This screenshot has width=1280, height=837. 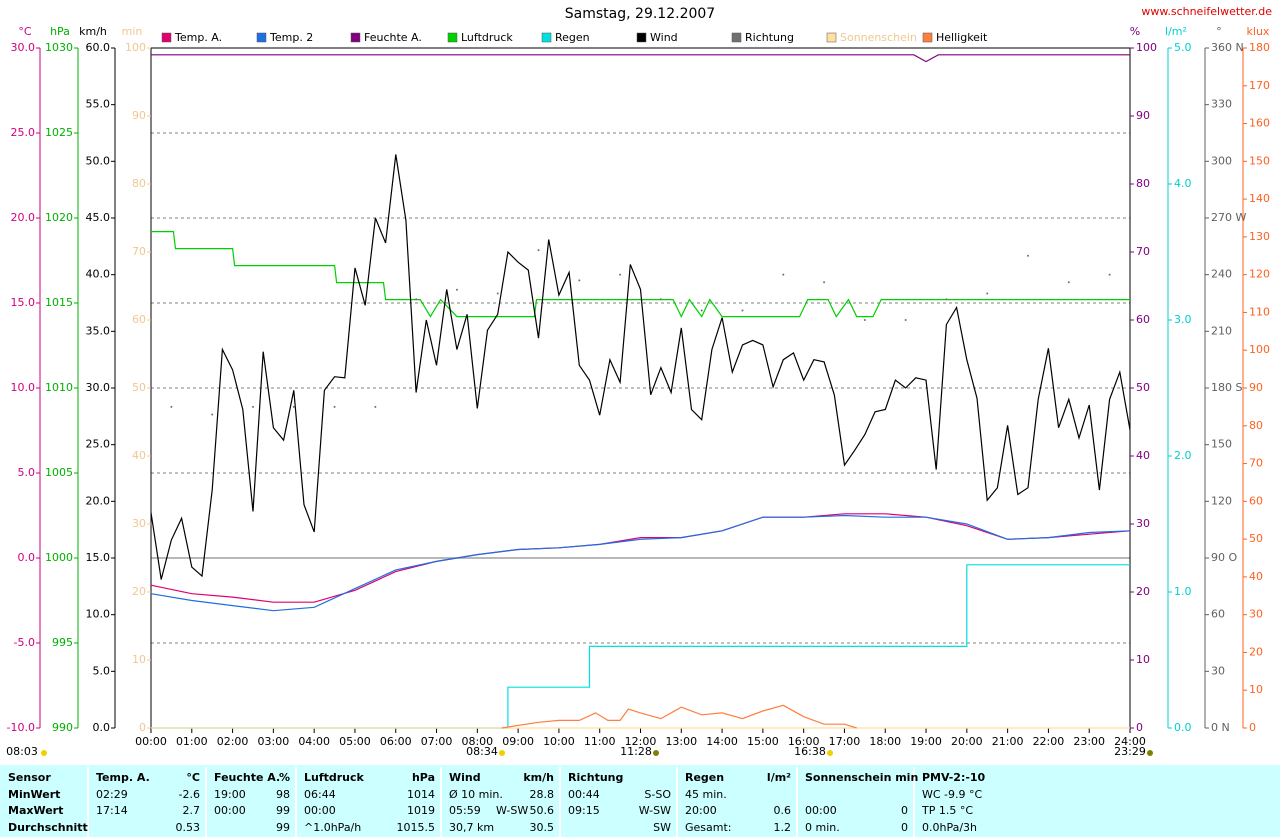 I want to click on x-tick-label: 24:00, so click(x=1130, y=741).